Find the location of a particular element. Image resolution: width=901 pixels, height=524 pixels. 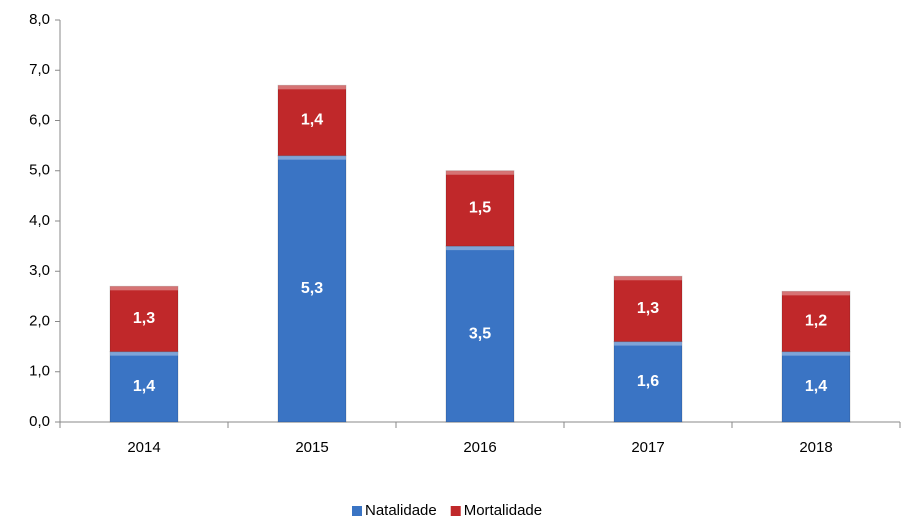

y-tick-label: 4,0 is located at coordinates (39, 220).